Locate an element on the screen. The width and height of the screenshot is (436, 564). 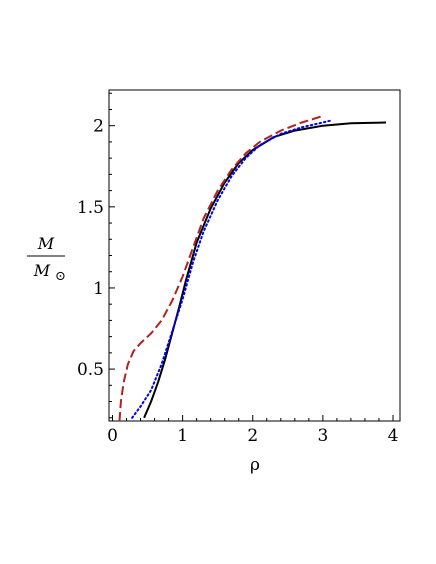
y-tick-label: 2 is located at coordinates (98, 127).